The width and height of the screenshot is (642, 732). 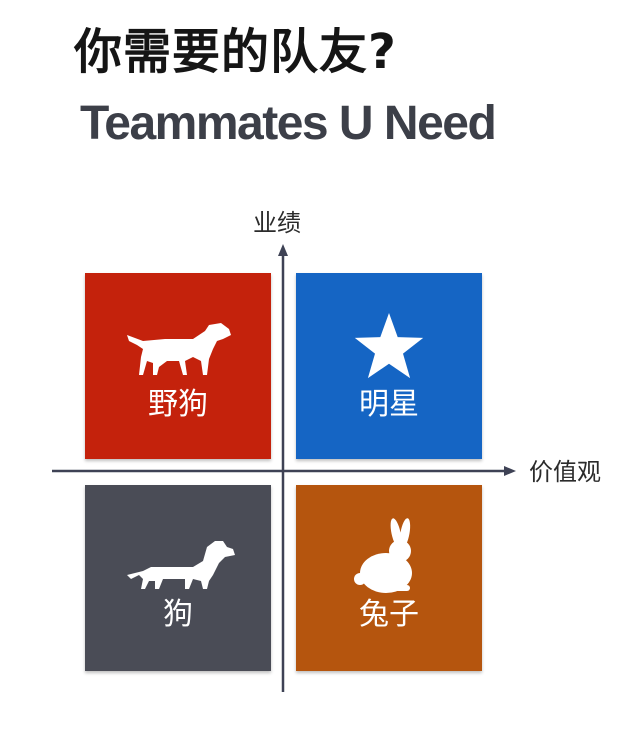 I want to click on dachshund-icon, so click(x=181, y=565).